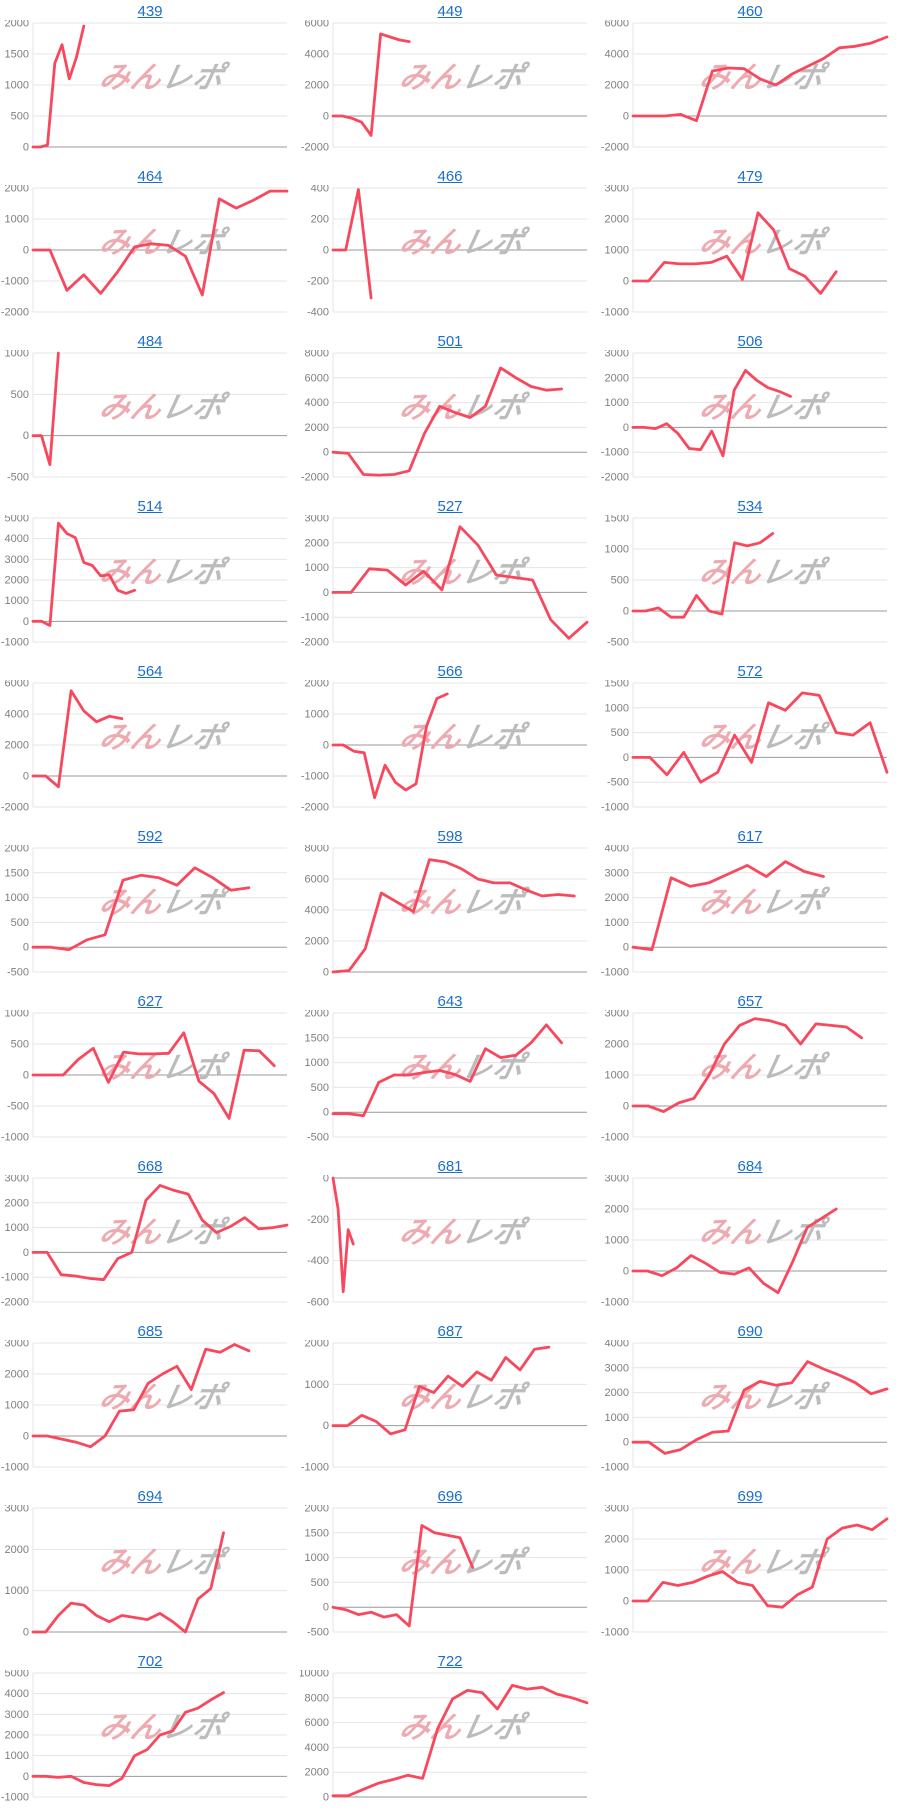 Image resolution: width=900 pixels, height=1815 pixels. I want to click on chart-title-link: 657, so click(750, 1001).